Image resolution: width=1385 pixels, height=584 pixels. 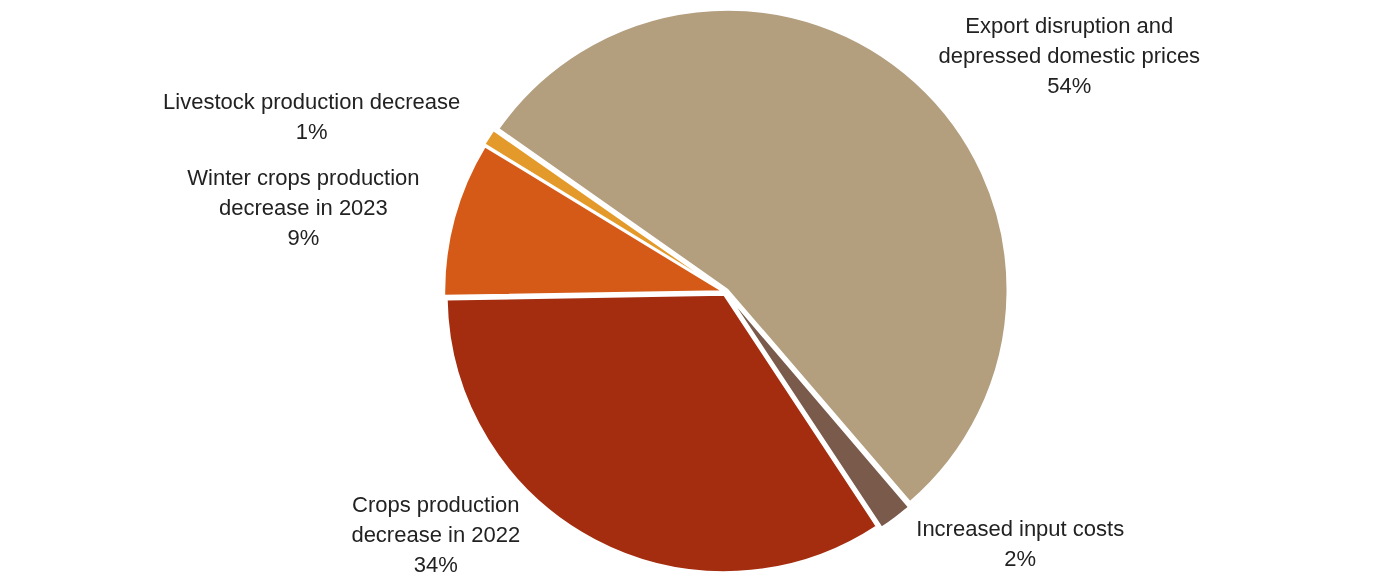 What do you see at coordinates (303, 192) in the screenshot?
I see `slice-label: Winter crops production decrease in 2023` at bounding box center [303, 192].